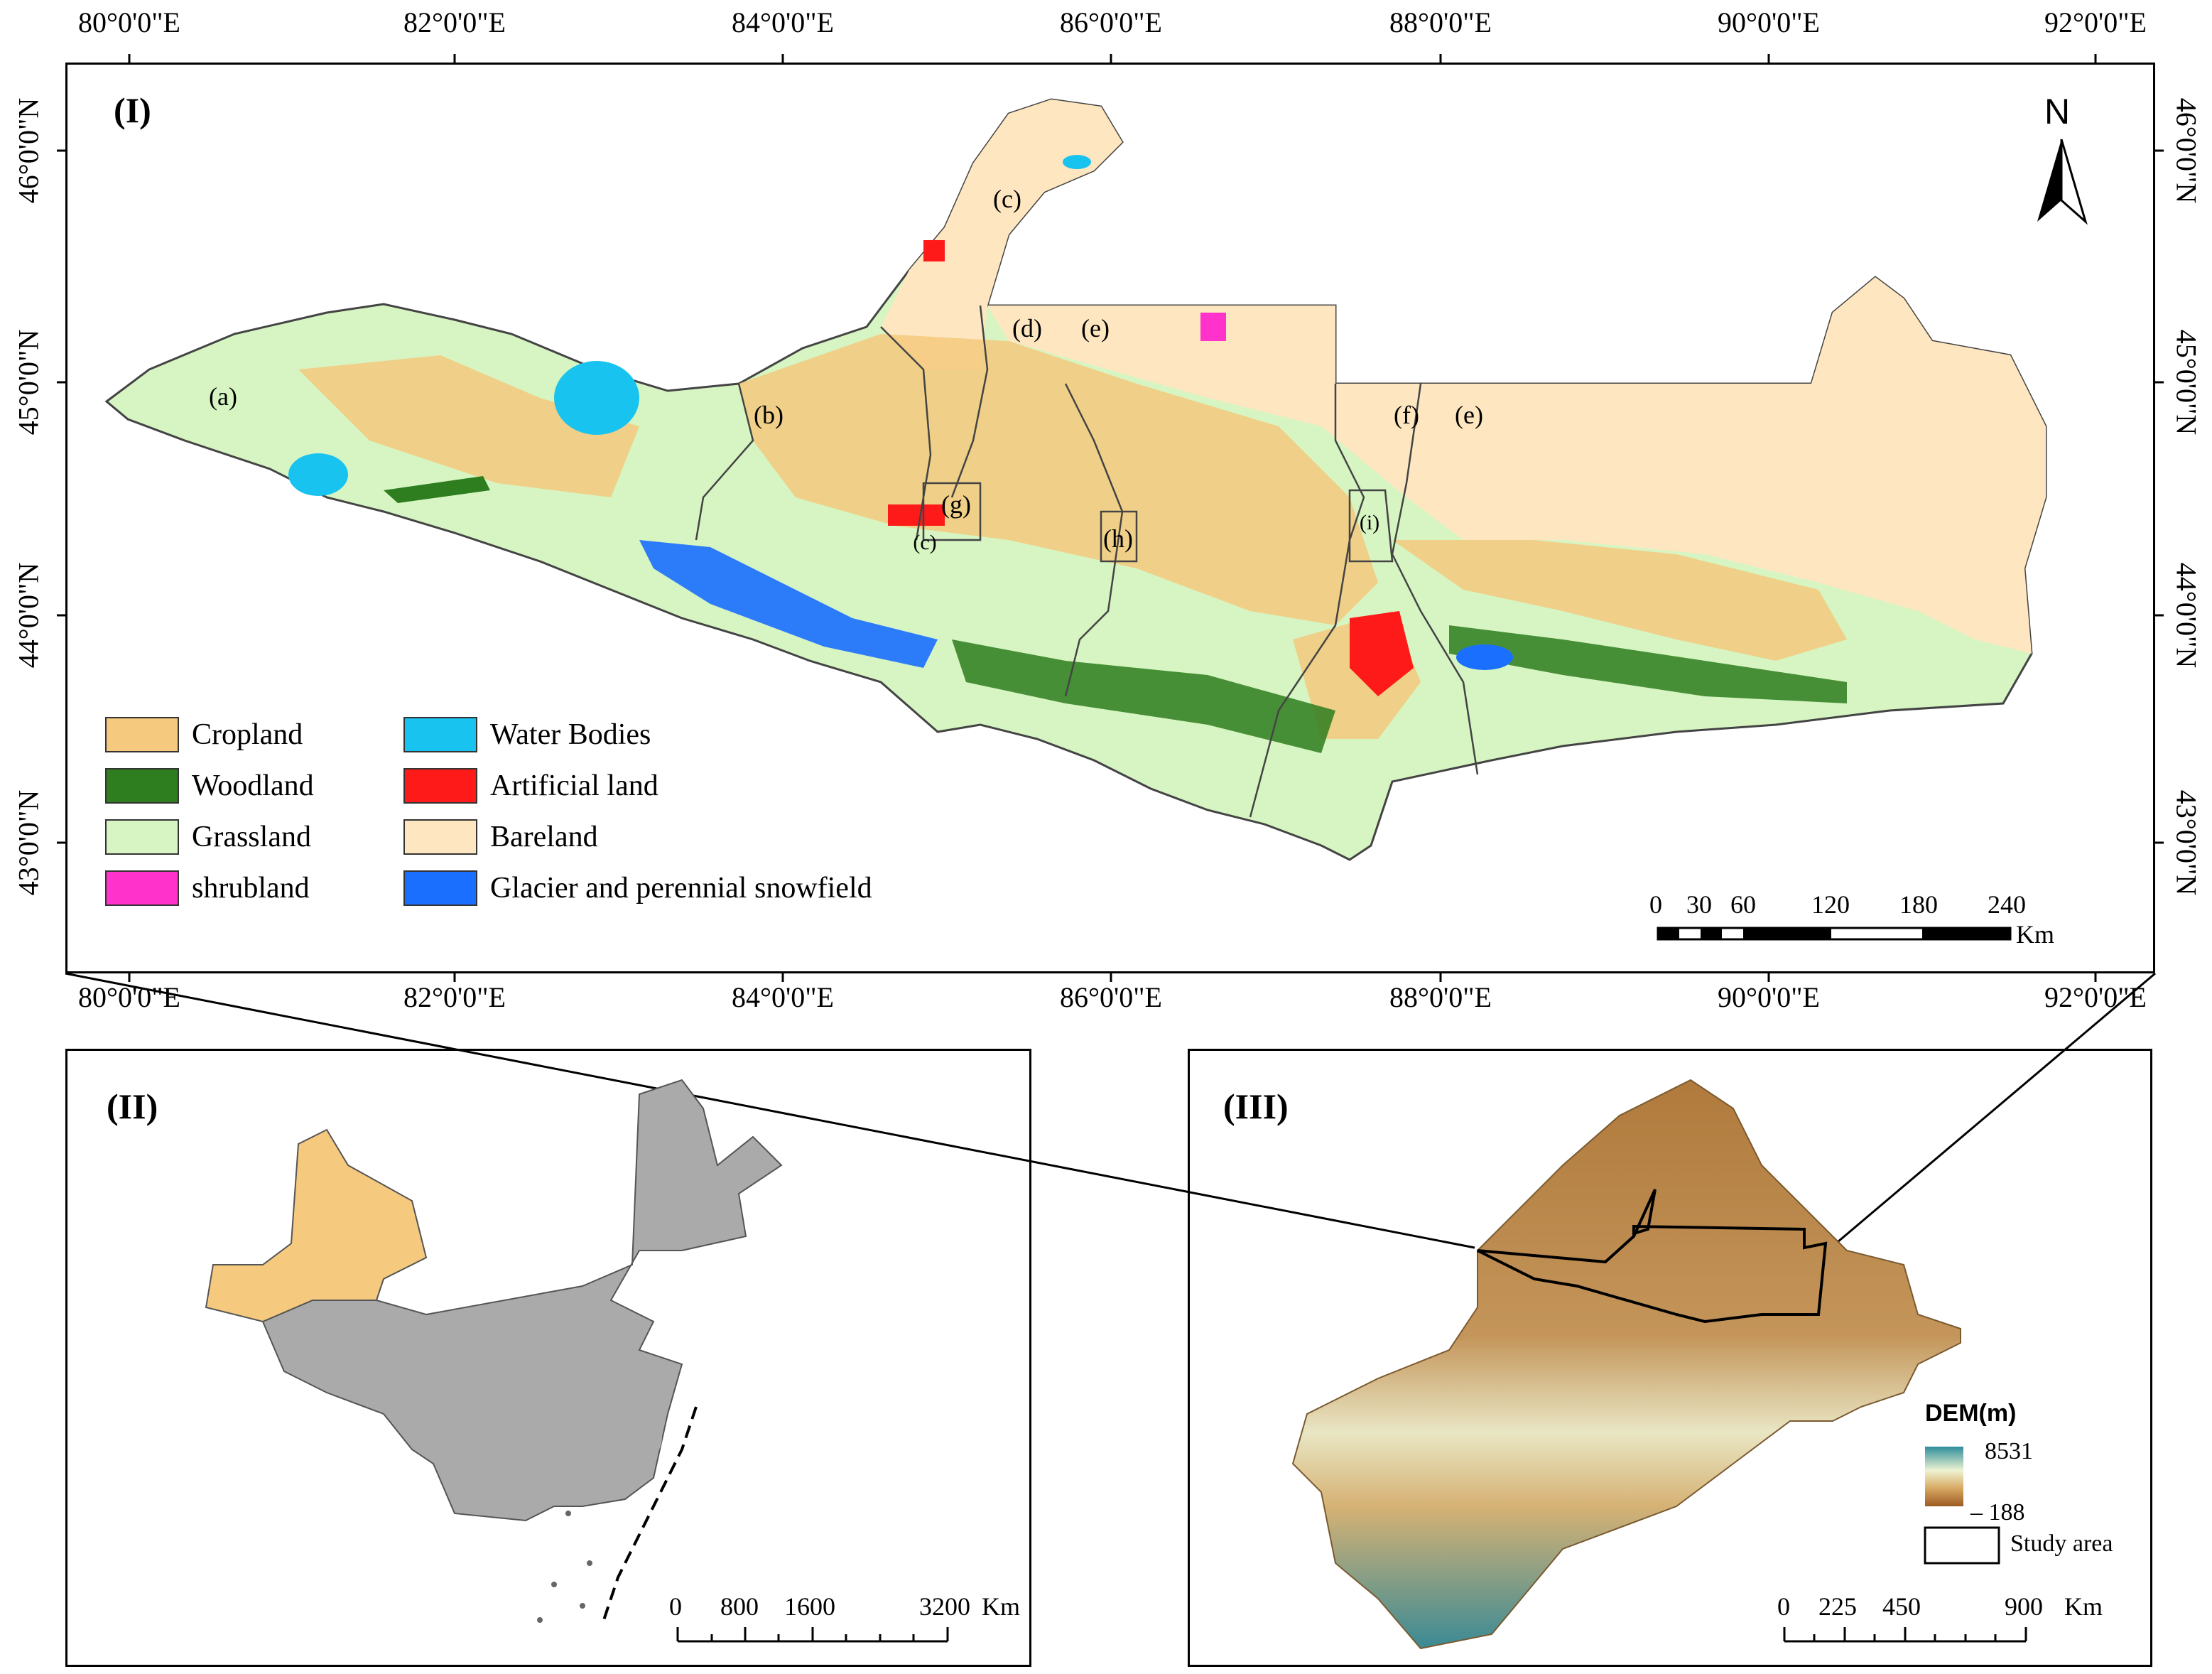 The width and height of the screenshot is (2212, 1674). Describe the element at coordinates (132, 110) in the screenshot. I see `panel-label-1: (I)` at that location.